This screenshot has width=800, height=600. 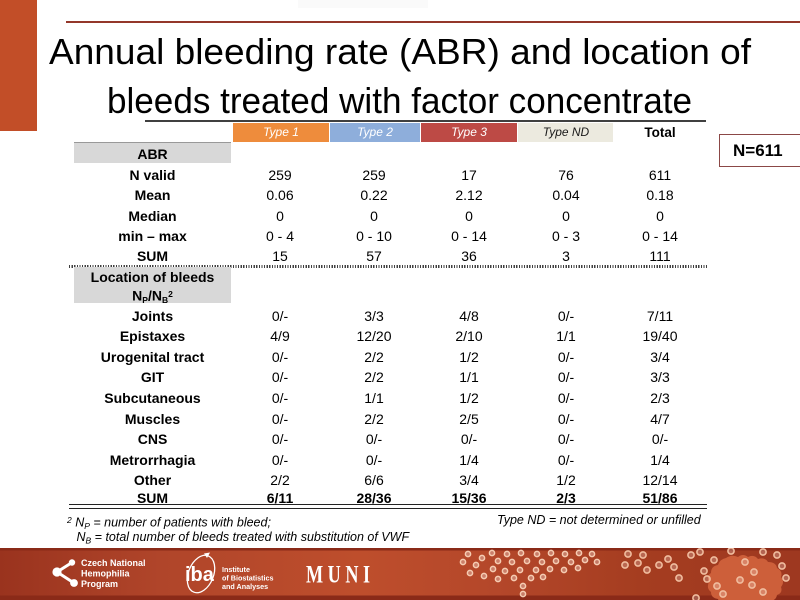 What do you see at coordinates (200, 575) in the screenshot?
I see `svg-text: iba` at bounding box center [200, 575].